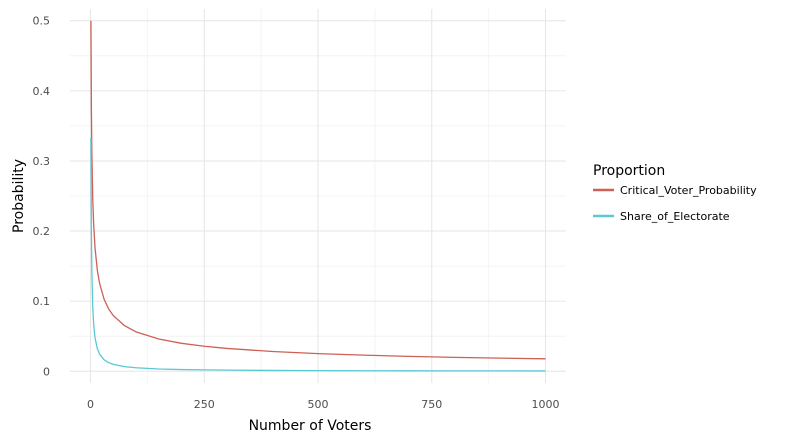 This screenshot has height=443, width=799. What do you see at coordinates (42, 91) in the screenshot?
I see `y-tick-label: 0.4` at bounding box center [42, 91].